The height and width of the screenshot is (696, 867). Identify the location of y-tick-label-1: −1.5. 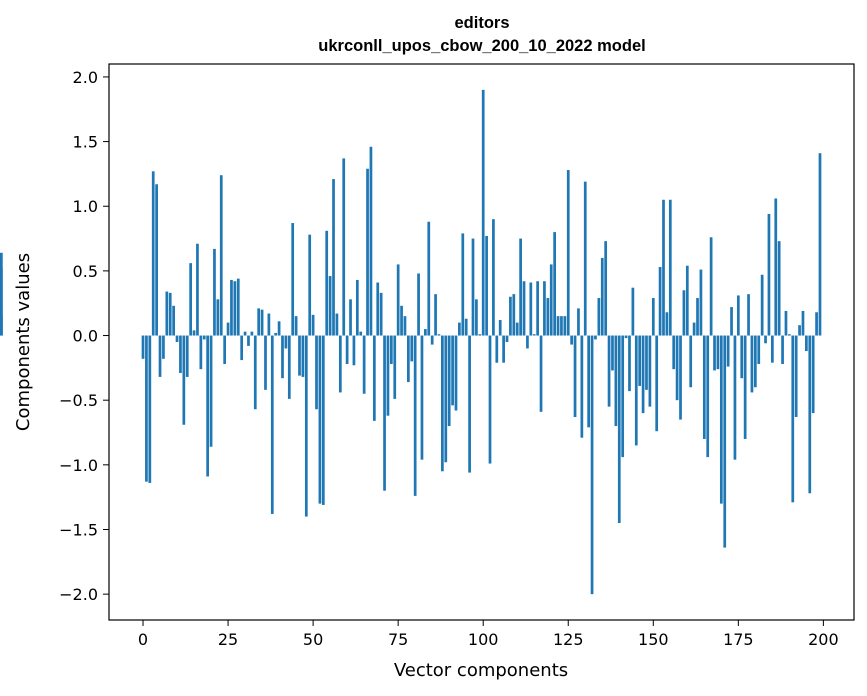
(78, 529).